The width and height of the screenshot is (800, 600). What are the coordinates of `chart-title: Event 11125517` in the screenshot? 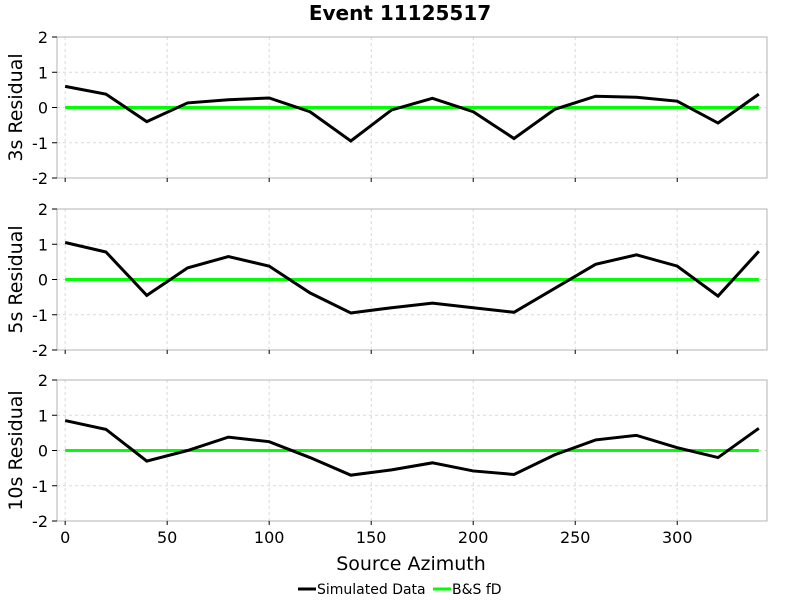 It's located at (400, 13).